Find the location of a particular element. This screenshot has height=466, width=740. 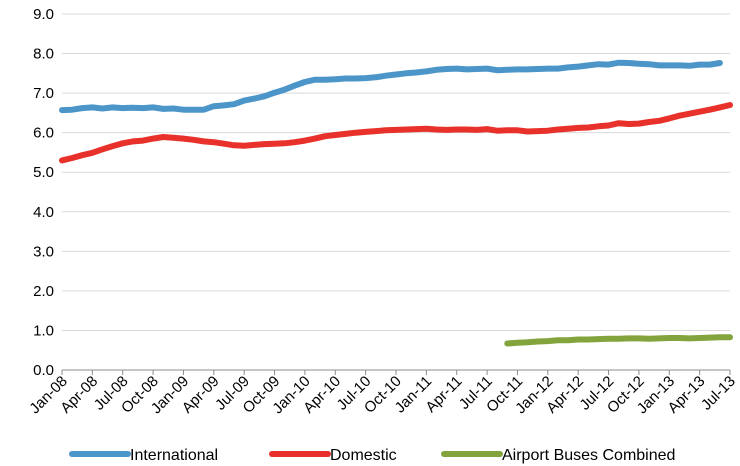

y-tick-label: 0.0 is located at coordinates (43, 370).